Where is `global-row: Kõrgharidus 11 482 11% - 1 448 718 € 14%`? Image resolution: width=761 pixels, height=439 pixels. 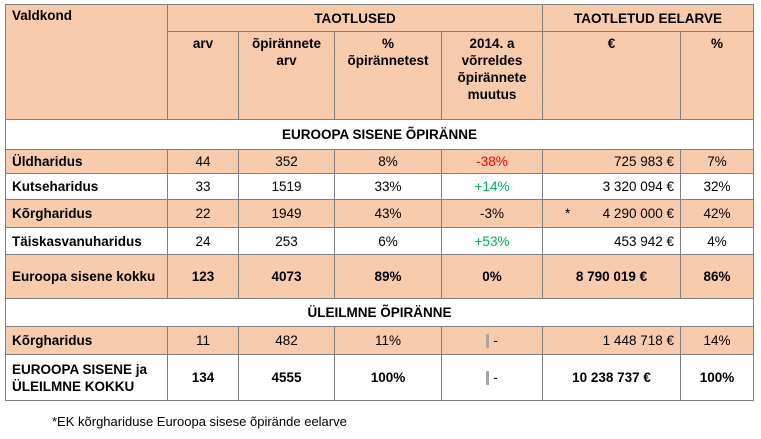 global-row: Kõrgharidus 11 482 11% - 1 448 718 € 14% is located at coordinates (380, 340).